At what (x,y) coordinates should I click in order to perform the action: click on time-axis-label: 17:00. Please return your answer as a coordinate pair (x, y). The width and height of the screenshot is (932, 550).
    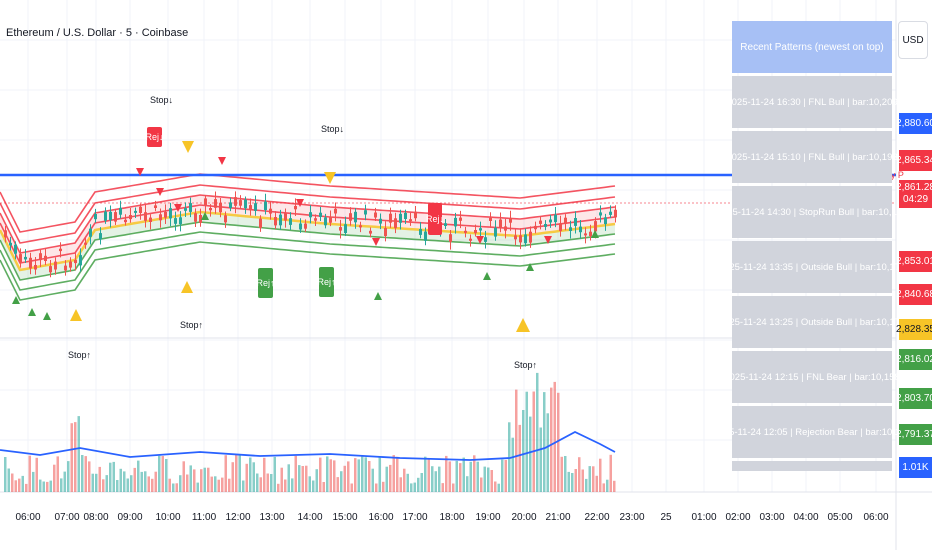
    Looking at the image, I should click on (415, 517).